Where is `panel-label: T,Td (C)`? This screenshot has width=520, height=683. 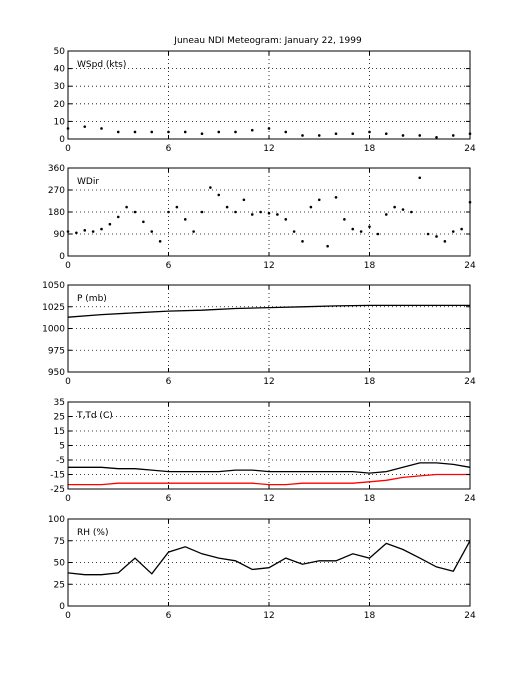
panel-label: T,Td (C) is located at coordinates (94, 416).